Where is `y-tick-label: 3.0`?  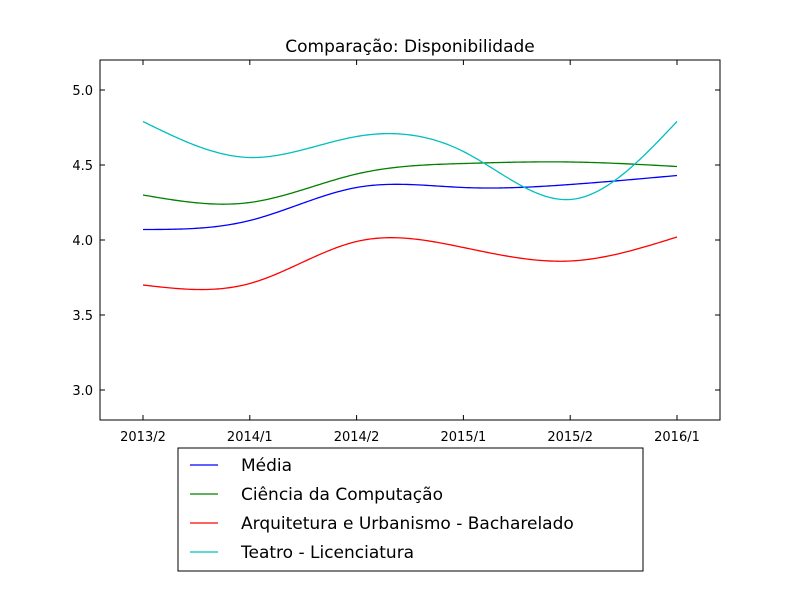 y-tick-label: 3.0 is located at coordinates (82, 391).